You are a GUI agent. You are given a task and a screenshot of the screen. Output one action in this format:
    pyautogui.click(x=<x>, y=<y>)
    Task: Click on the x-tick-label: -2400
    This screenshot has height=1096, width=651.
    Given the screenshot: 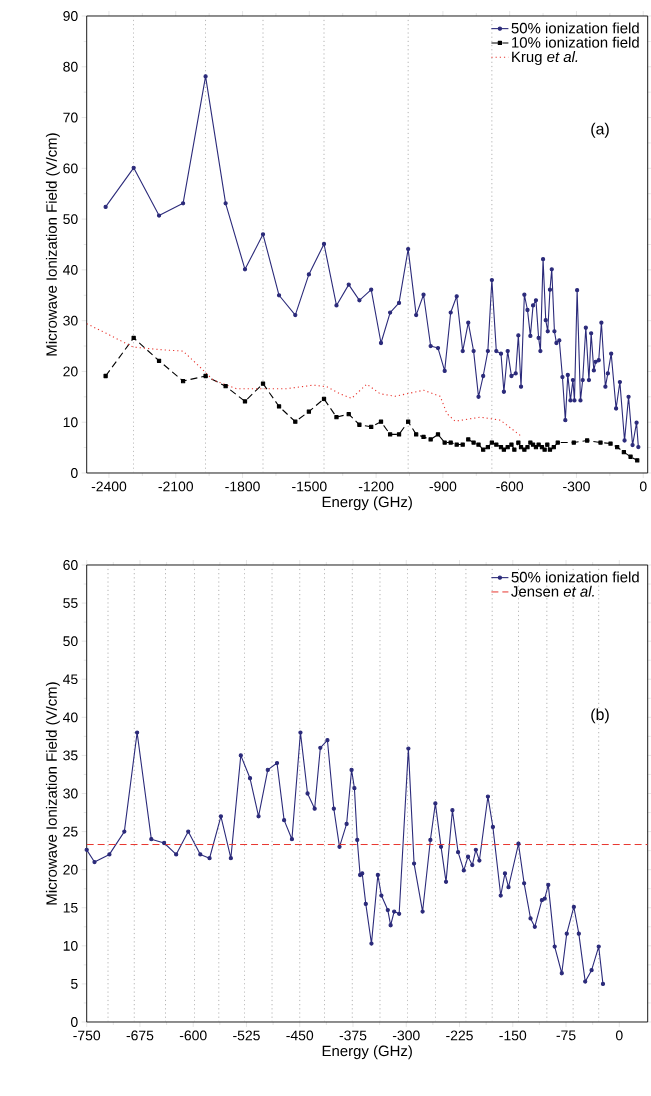 What is the action you would take?
    pyautogui.click(x=109, y=486)
    